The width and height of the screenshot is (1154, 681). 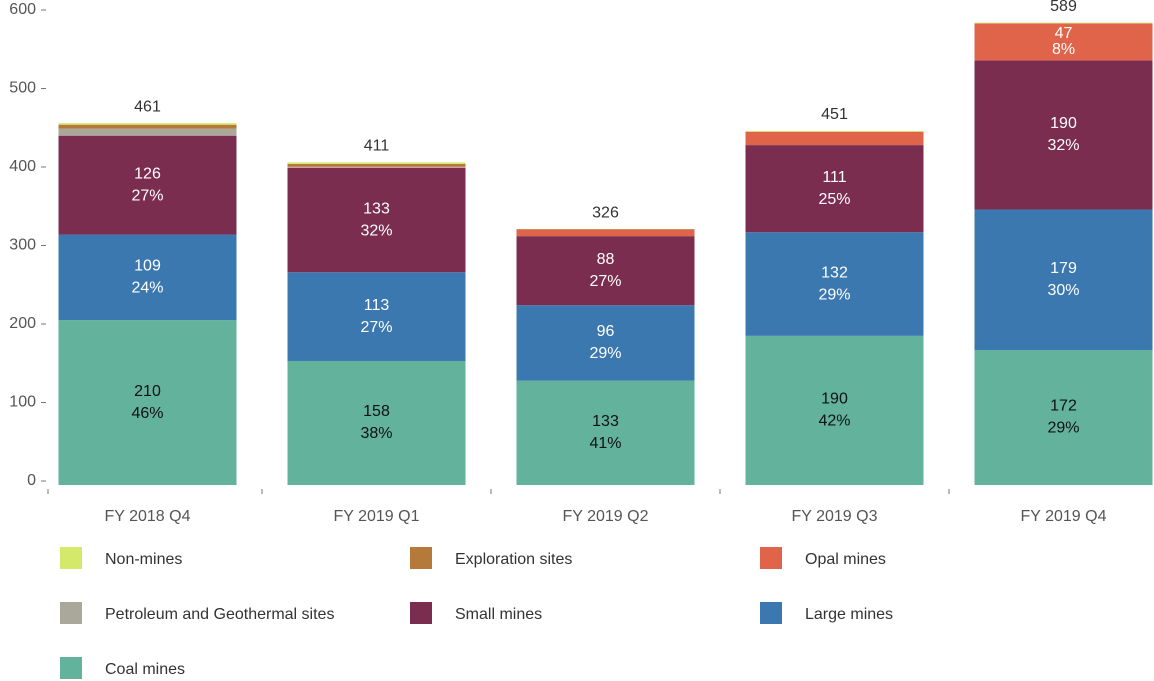 I want to click on value-label: 96, so click(x=606, y=331).